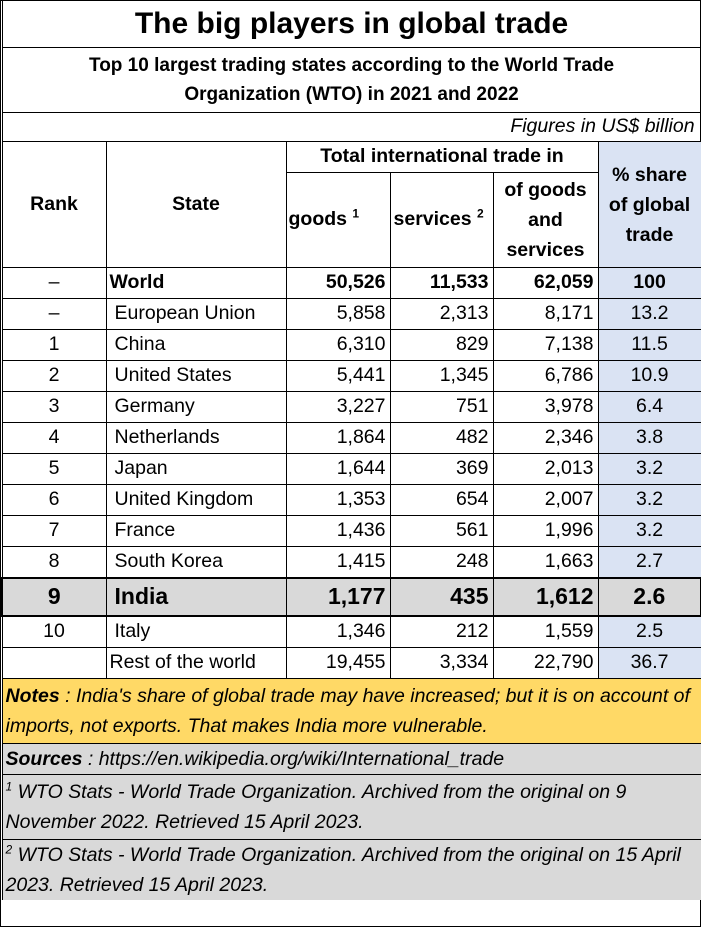 This screenshot has height=927, width=701. What do you see at coordinates (9, 786) in the screenshot?
I see `footnote-1-mark: 1` at bounding box center [9, 786].